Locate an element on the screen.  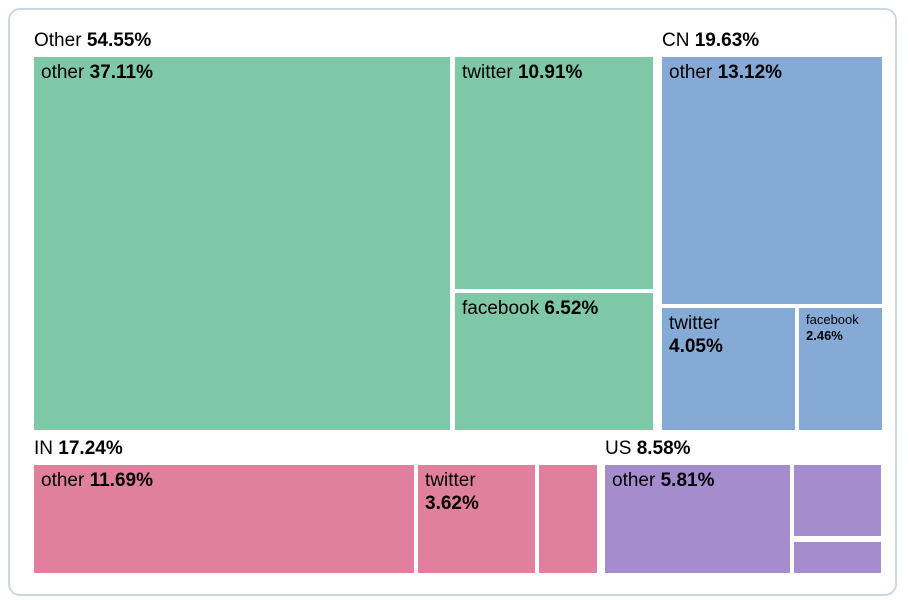
group-name: IN is located at coordinates (43, 448).